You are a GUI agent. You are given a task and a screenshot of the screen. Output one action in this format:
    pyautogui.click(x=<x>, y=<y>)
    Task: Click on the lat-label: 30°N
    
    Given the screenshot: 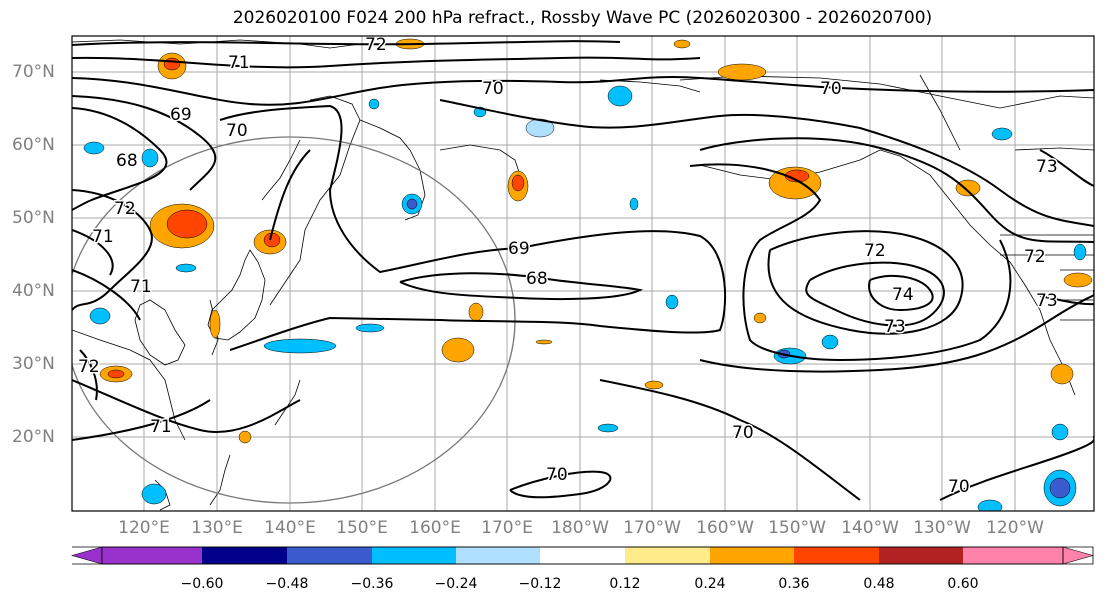 What is the action you would take?
    pyautogui.click(x=33, y=364)
    